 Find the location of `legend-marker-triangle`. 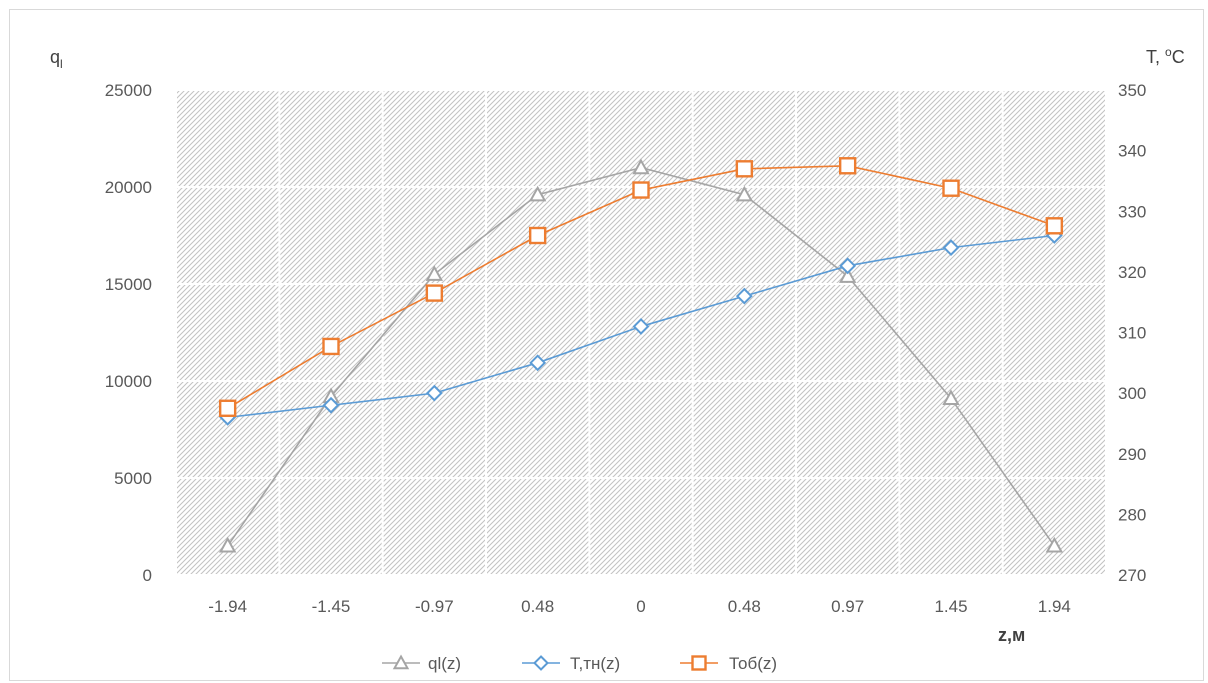

legend-marker-triangle is located at coordinates (401, 662).